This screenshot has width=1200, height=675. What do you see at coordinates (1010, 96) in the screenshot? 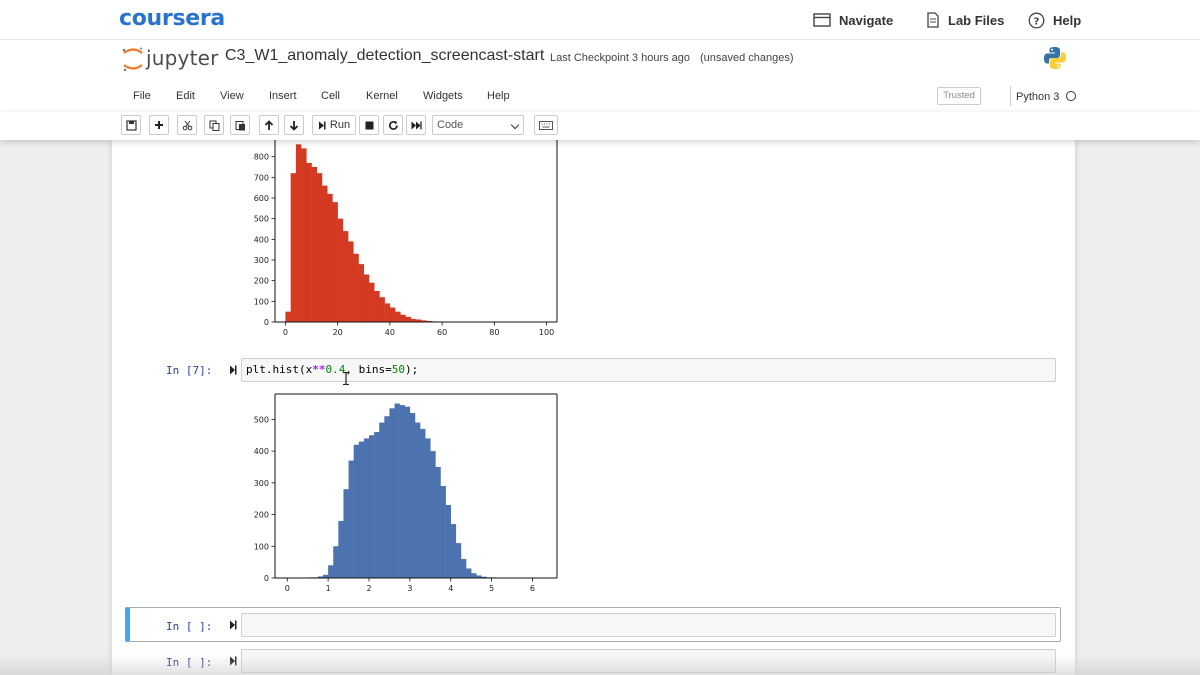
I see `kernel-separator` at bounding box center [1010, 96].